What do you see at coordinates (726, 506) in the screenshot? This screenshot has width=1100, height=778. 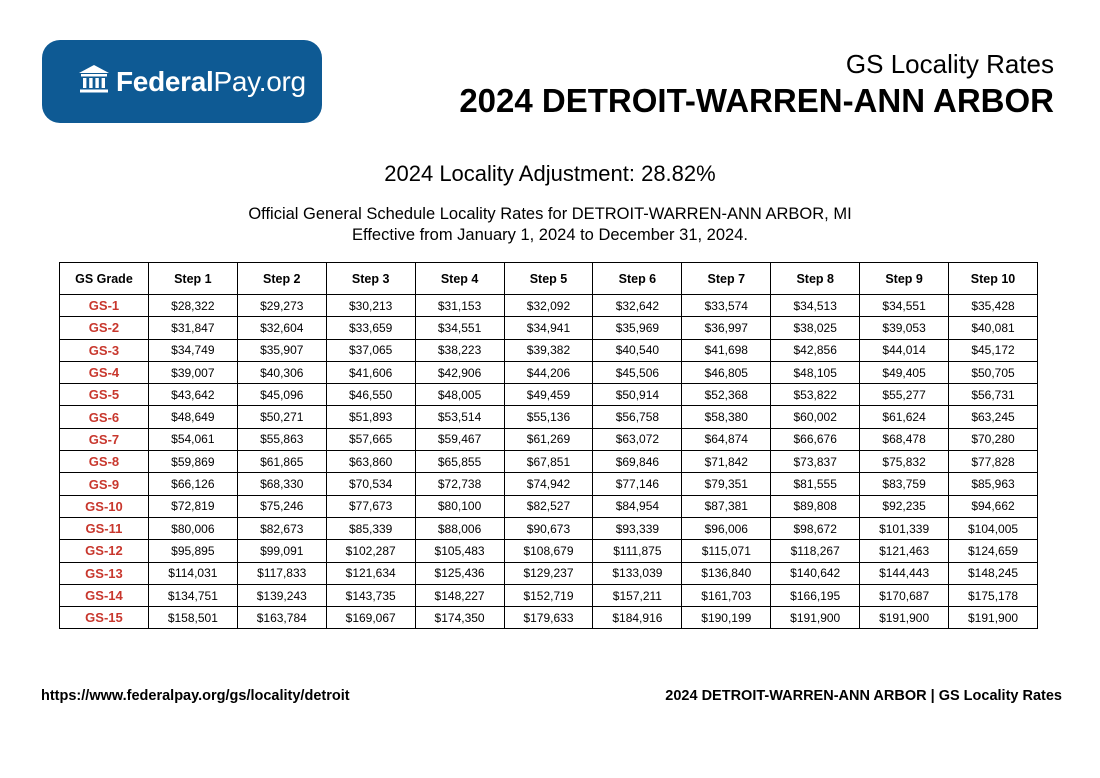 I see `rate-cell: $87,381` at bounding box center [726, 506].